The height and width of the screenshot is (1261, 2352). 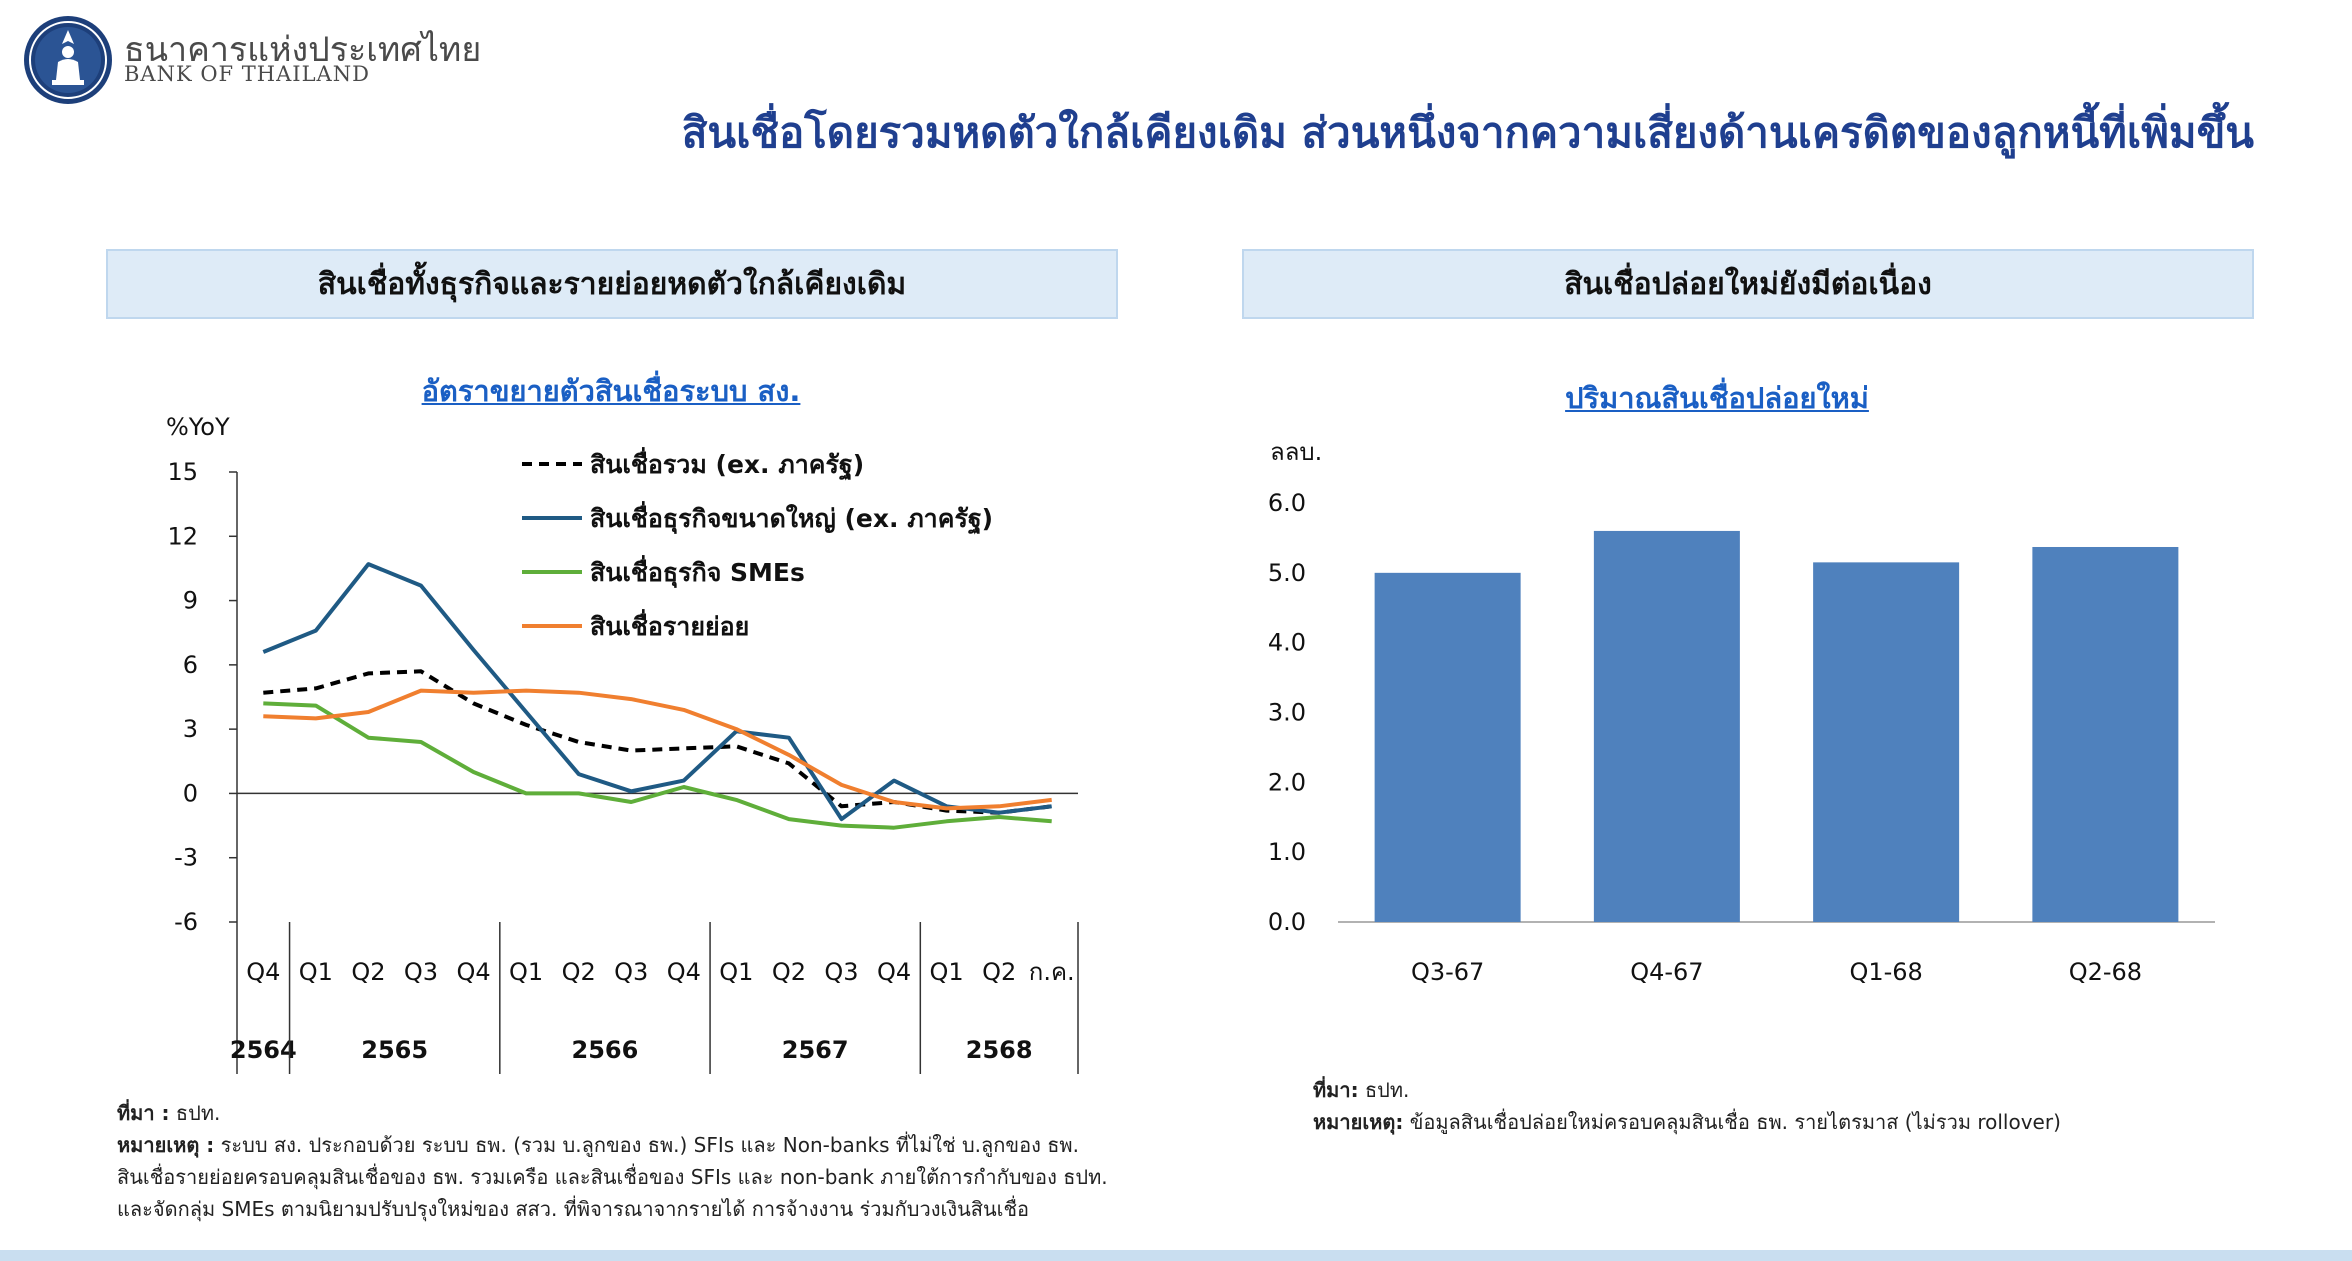 I want to click on y-tick-label: 3.0, so click(x=1287, y=713).